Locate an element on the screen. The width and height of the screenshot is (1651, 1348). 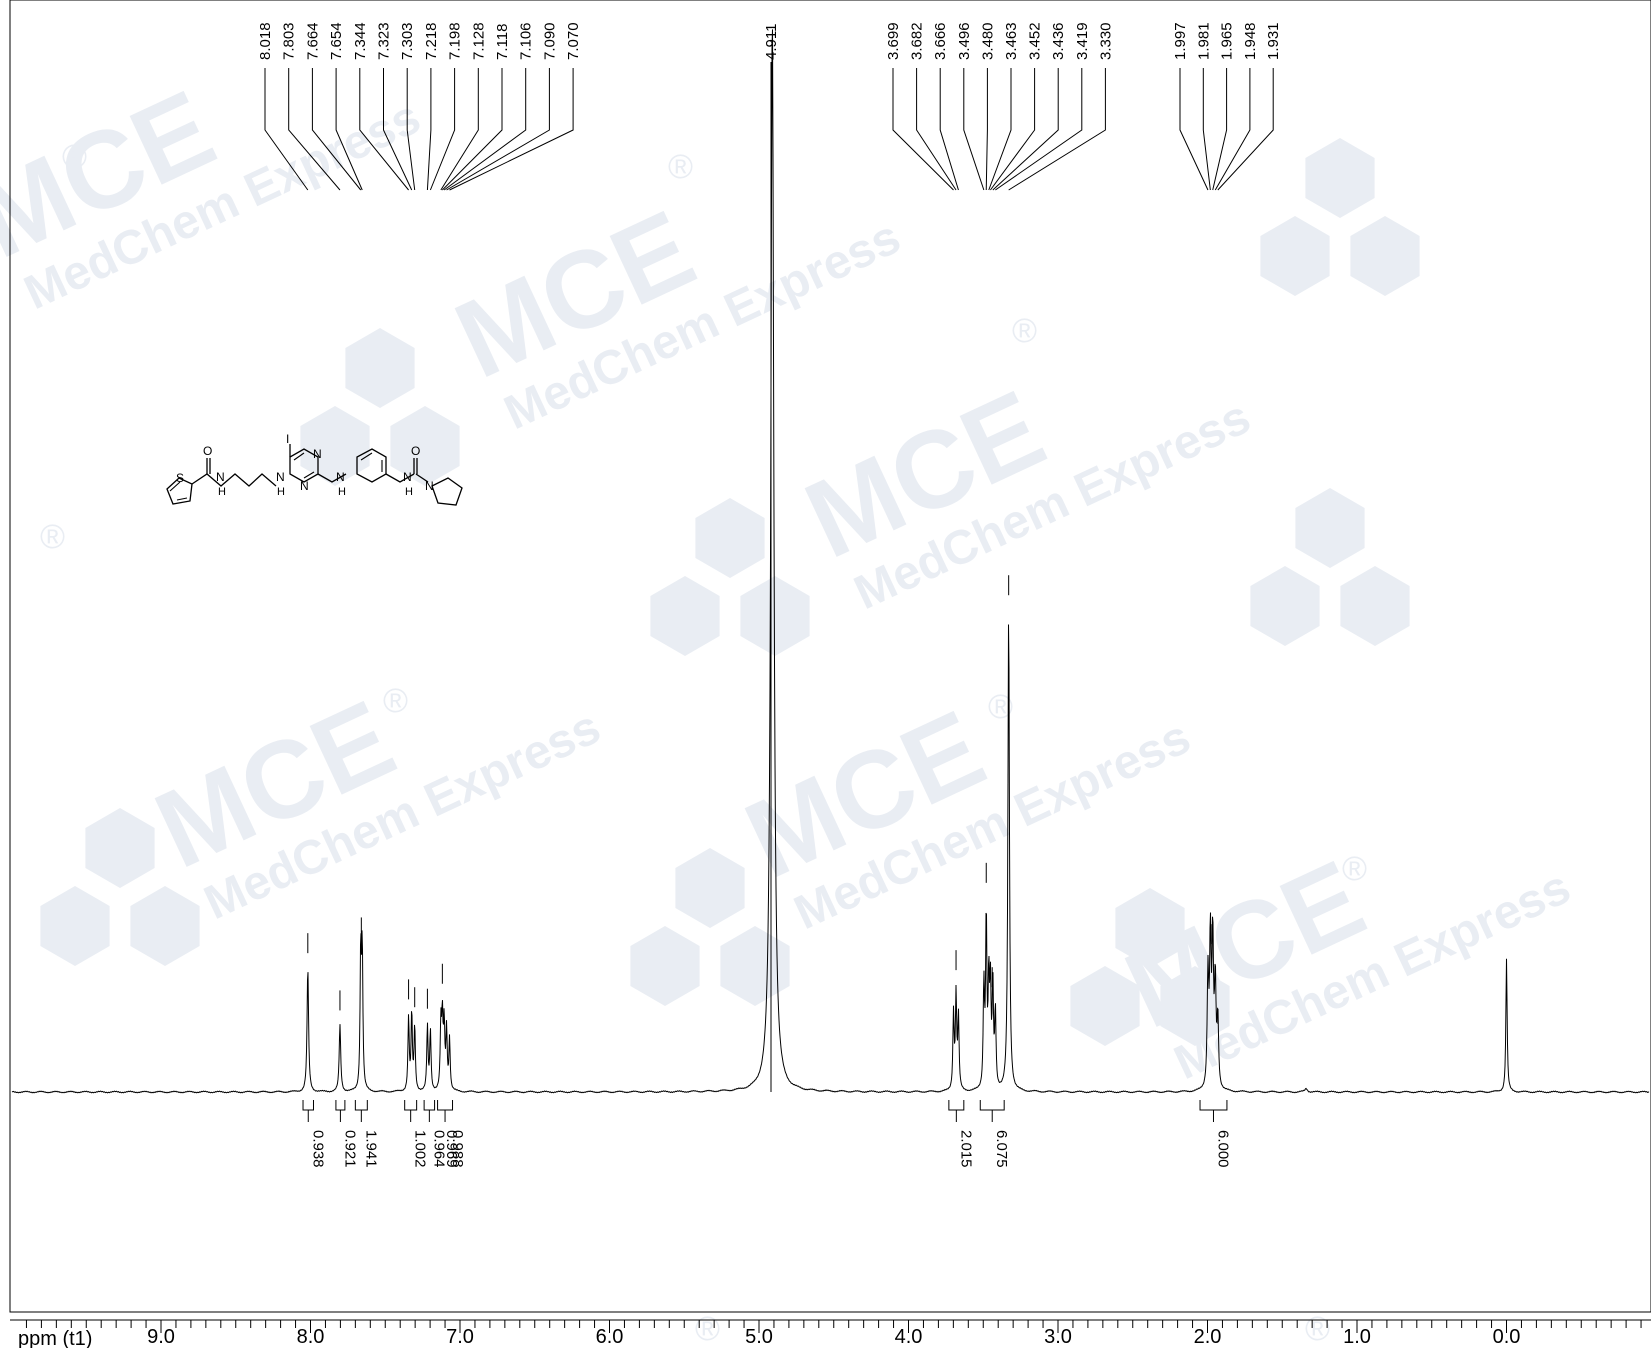
x-tick-label: 6.0 is located at coordinates (610, 1337).